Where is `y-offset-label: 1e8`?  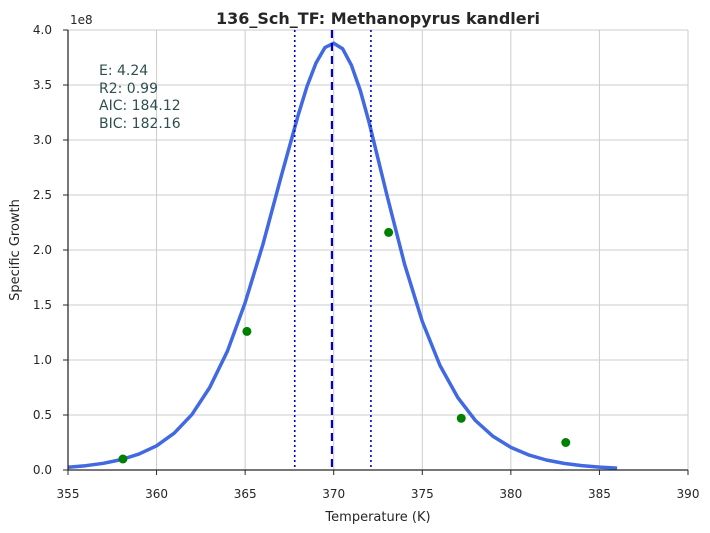
y-offset-label: 1e8 is located at coordinates (81, 20).